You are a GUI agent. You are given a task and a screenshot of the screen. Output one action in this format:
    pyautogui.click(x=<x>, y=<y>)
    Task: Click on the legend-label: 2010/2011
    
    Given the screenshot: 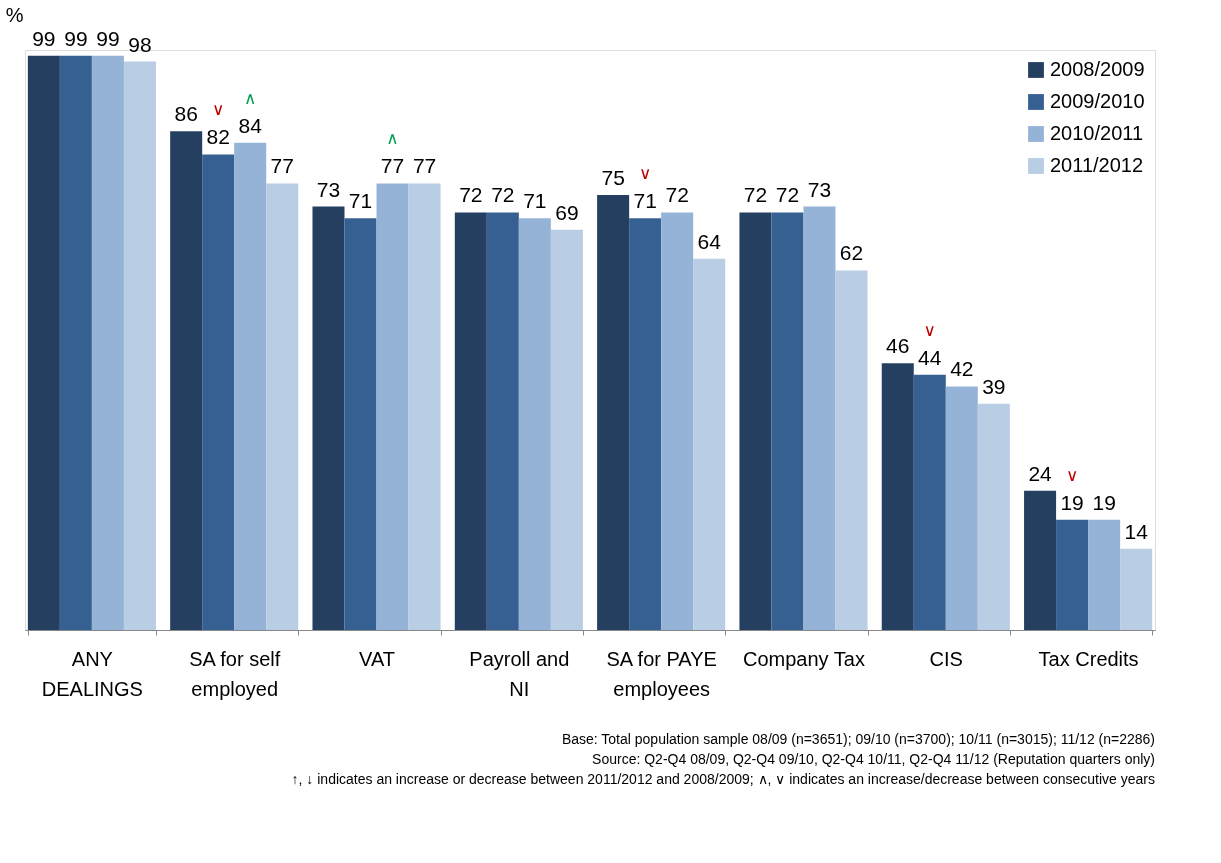 What is the action you would take?
    pyautogui.click(x=1097, y=133)
    